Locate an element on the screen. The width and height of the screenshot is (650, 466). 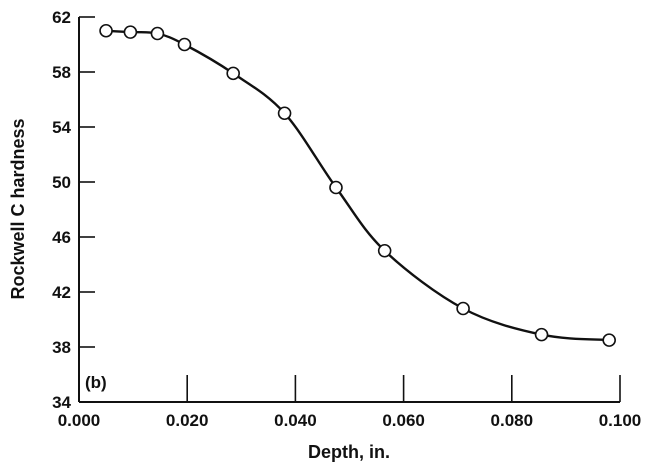
x-ticks: 0.000 0.020 0.040 0.060 0.080 0.100 is located at coordinates (350, 402).